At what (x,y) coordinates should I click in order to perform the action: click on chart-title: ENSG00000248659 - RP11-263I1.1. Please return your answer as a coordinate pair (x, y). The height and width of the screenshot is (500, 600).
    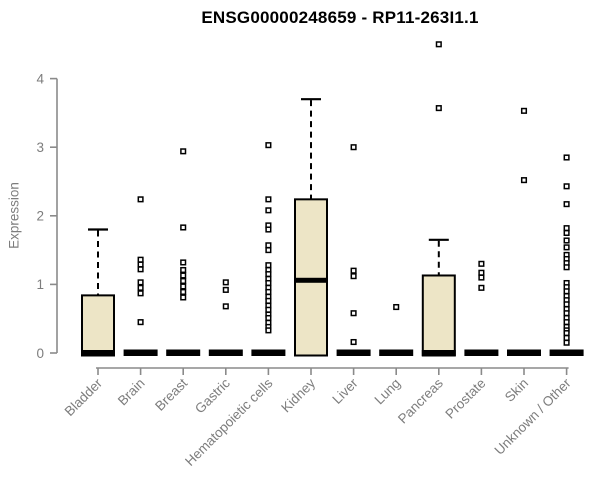
    Looking at the image, I should click on (340, 17).